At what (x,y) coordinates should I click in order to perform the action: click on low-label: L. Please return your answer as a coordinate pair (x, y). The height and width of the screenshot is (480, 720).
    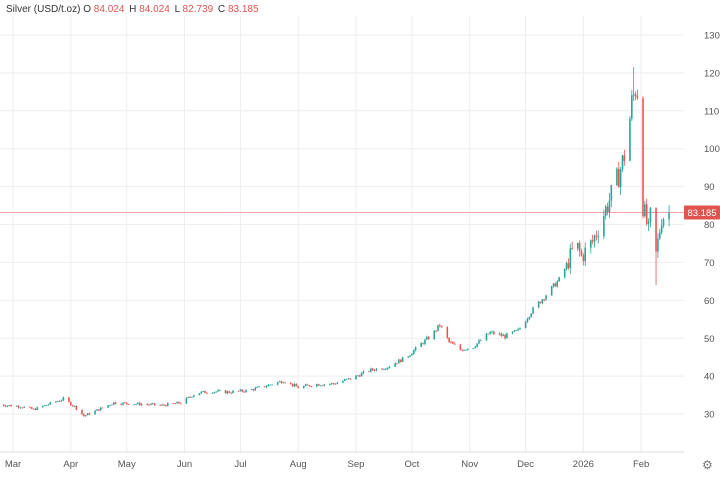
    Looking at the image, I should click on (177, 9).